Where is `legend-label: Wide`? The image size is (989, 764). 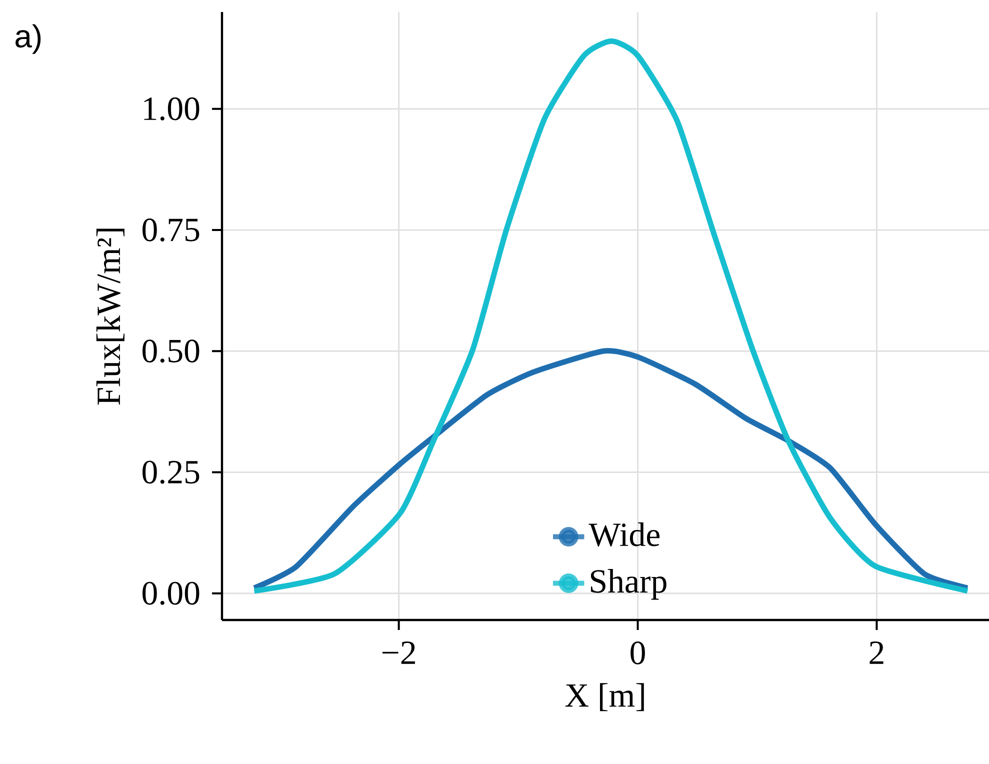 legend-label: Wide is located at coordinates (624, 534).